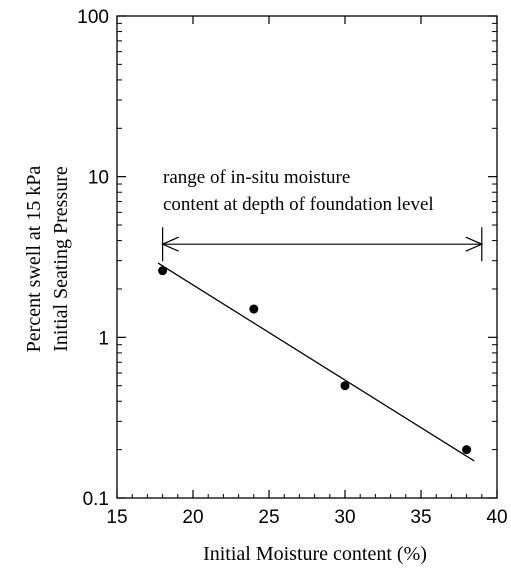  I want to click on x-tick-label: 15, so click(116, 517).